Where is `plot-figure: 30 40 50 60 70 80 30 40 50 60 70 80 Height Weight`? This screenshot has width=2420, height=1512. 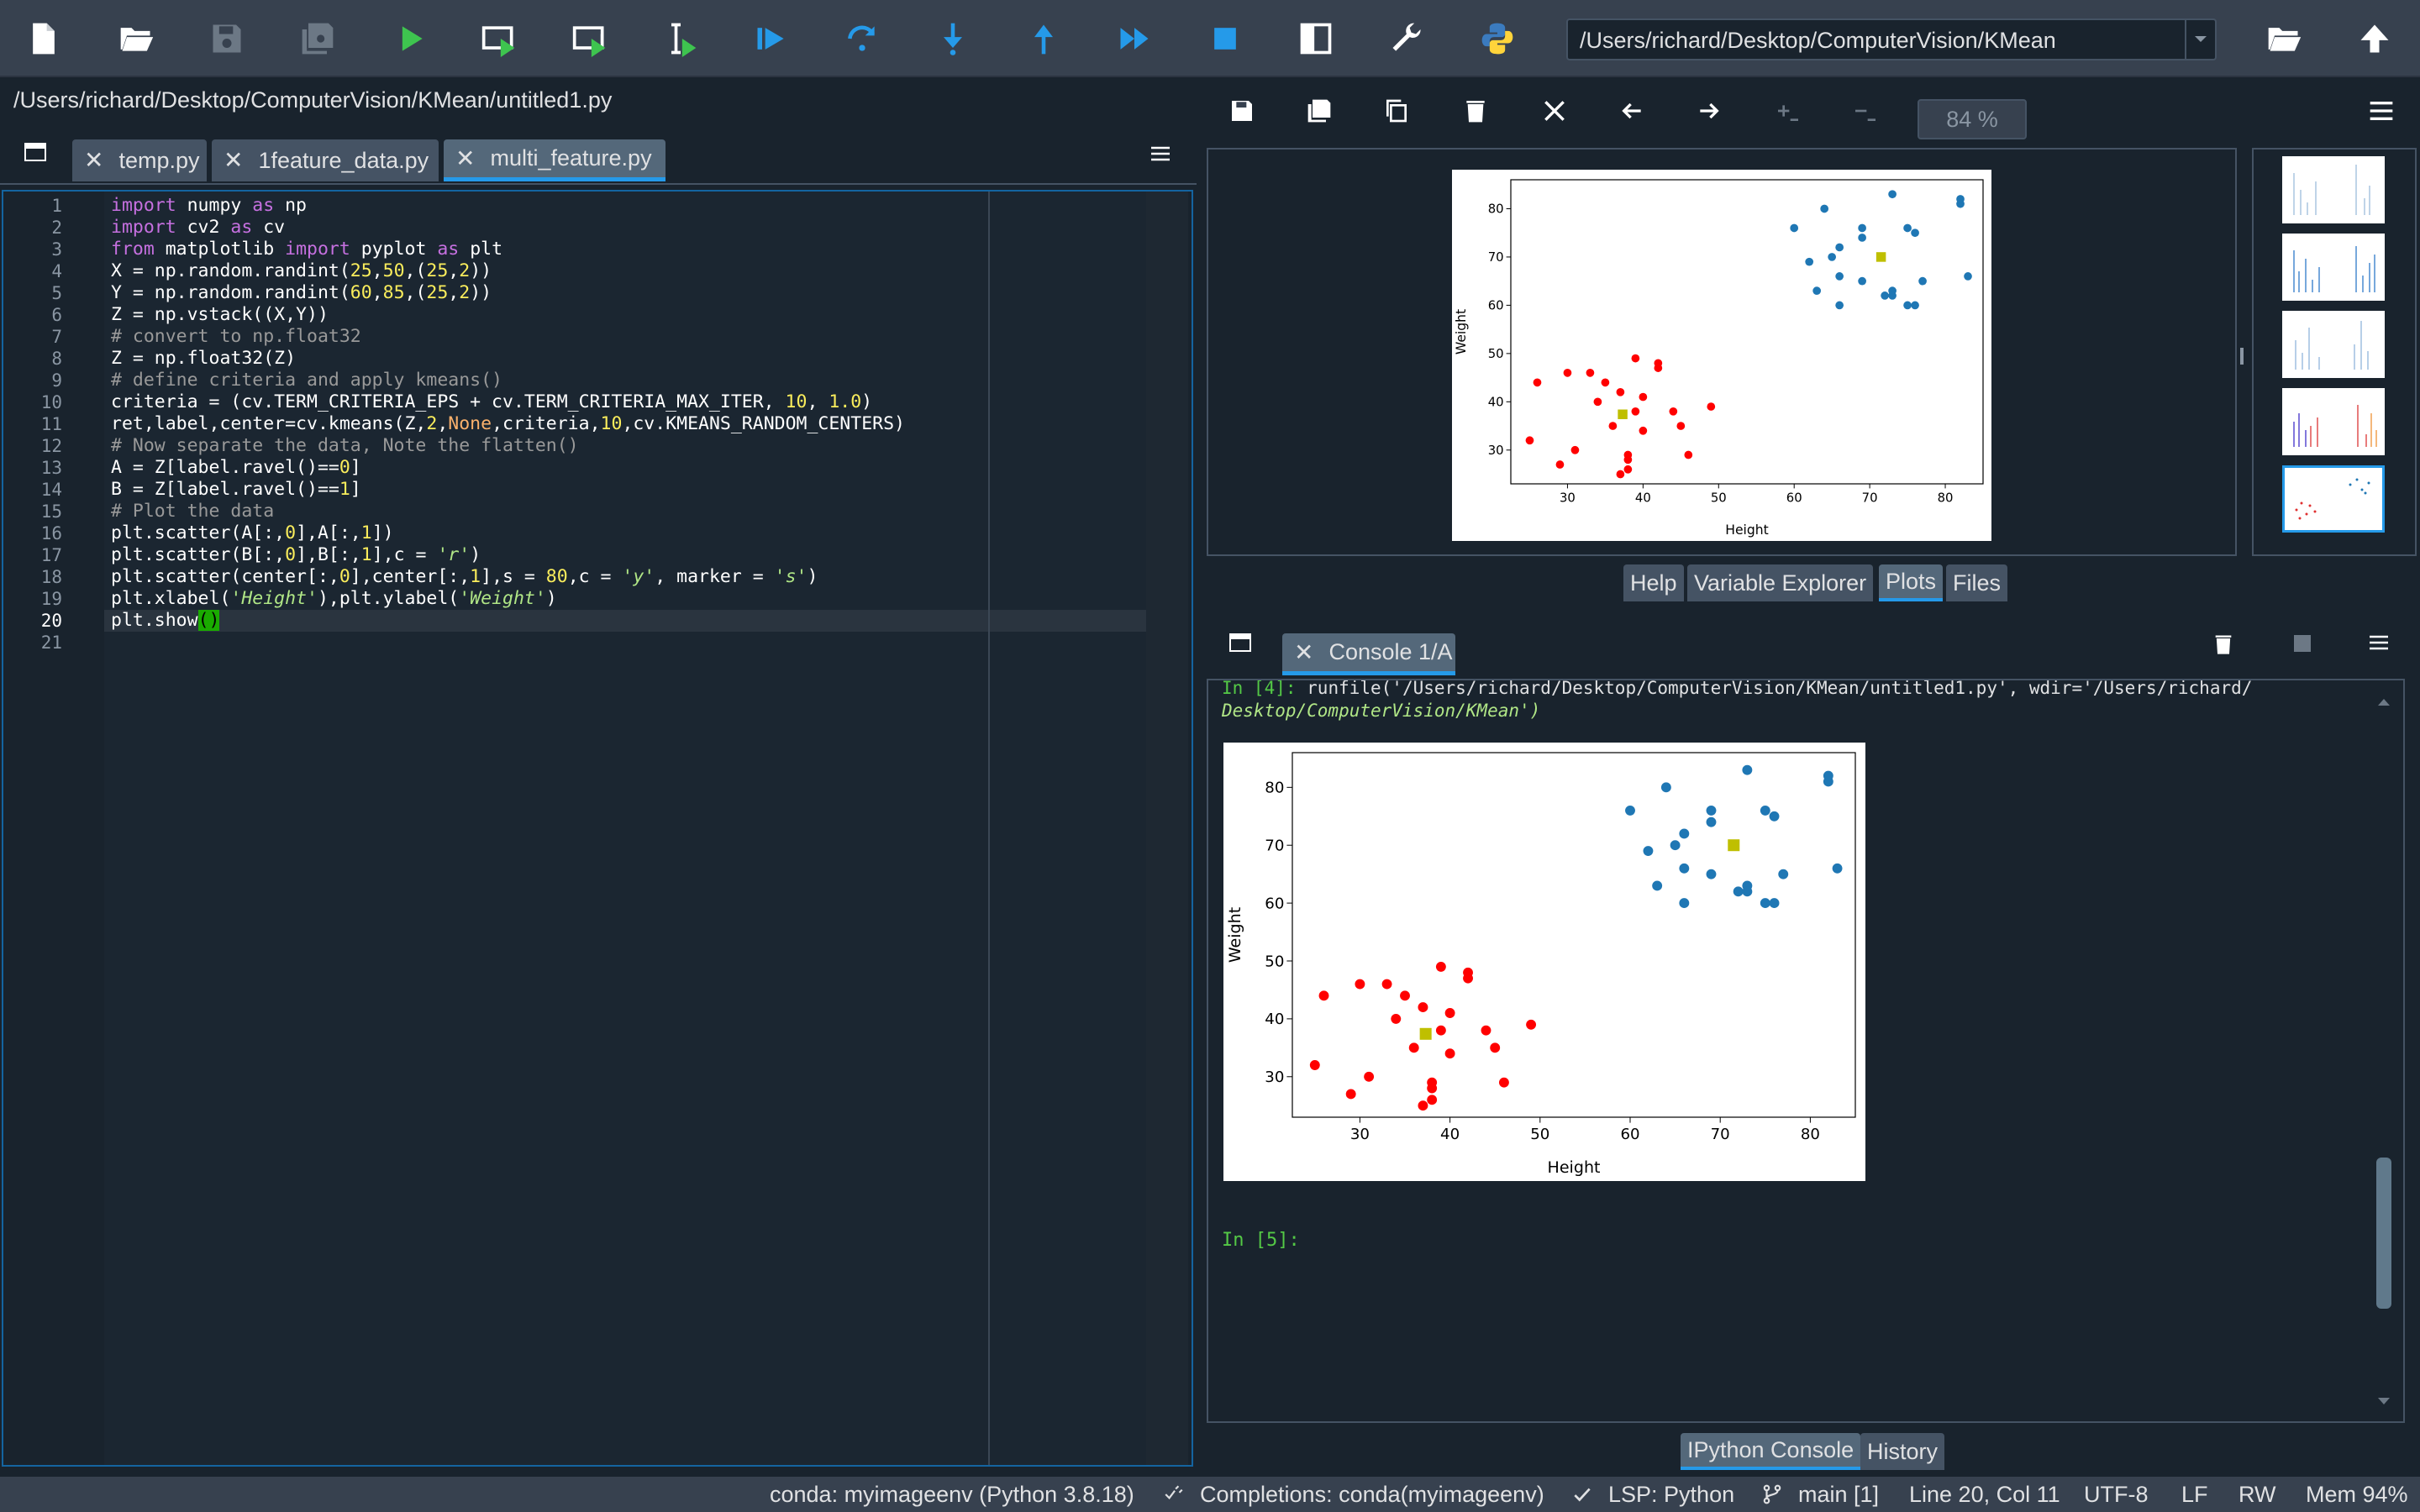 plot-figure: 30 40 50 60 70 80 30 40 50 60 70 80 Height Weight is located at coordinates (1722, 355).